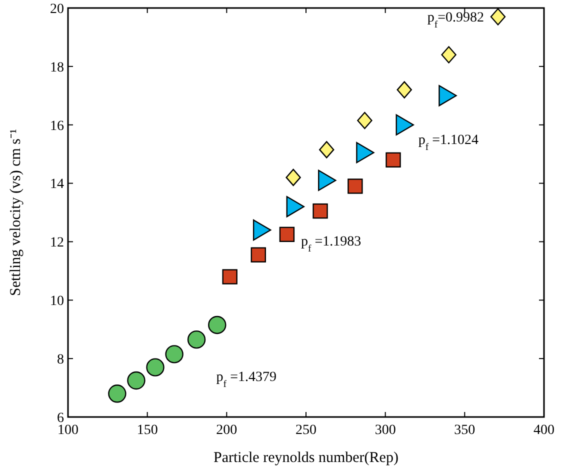 The height and width of the screenshot is (472, 561). Describe the element at coordinates (57, 243) in the screenshot. I see `y-tick-label: 12` at that location.